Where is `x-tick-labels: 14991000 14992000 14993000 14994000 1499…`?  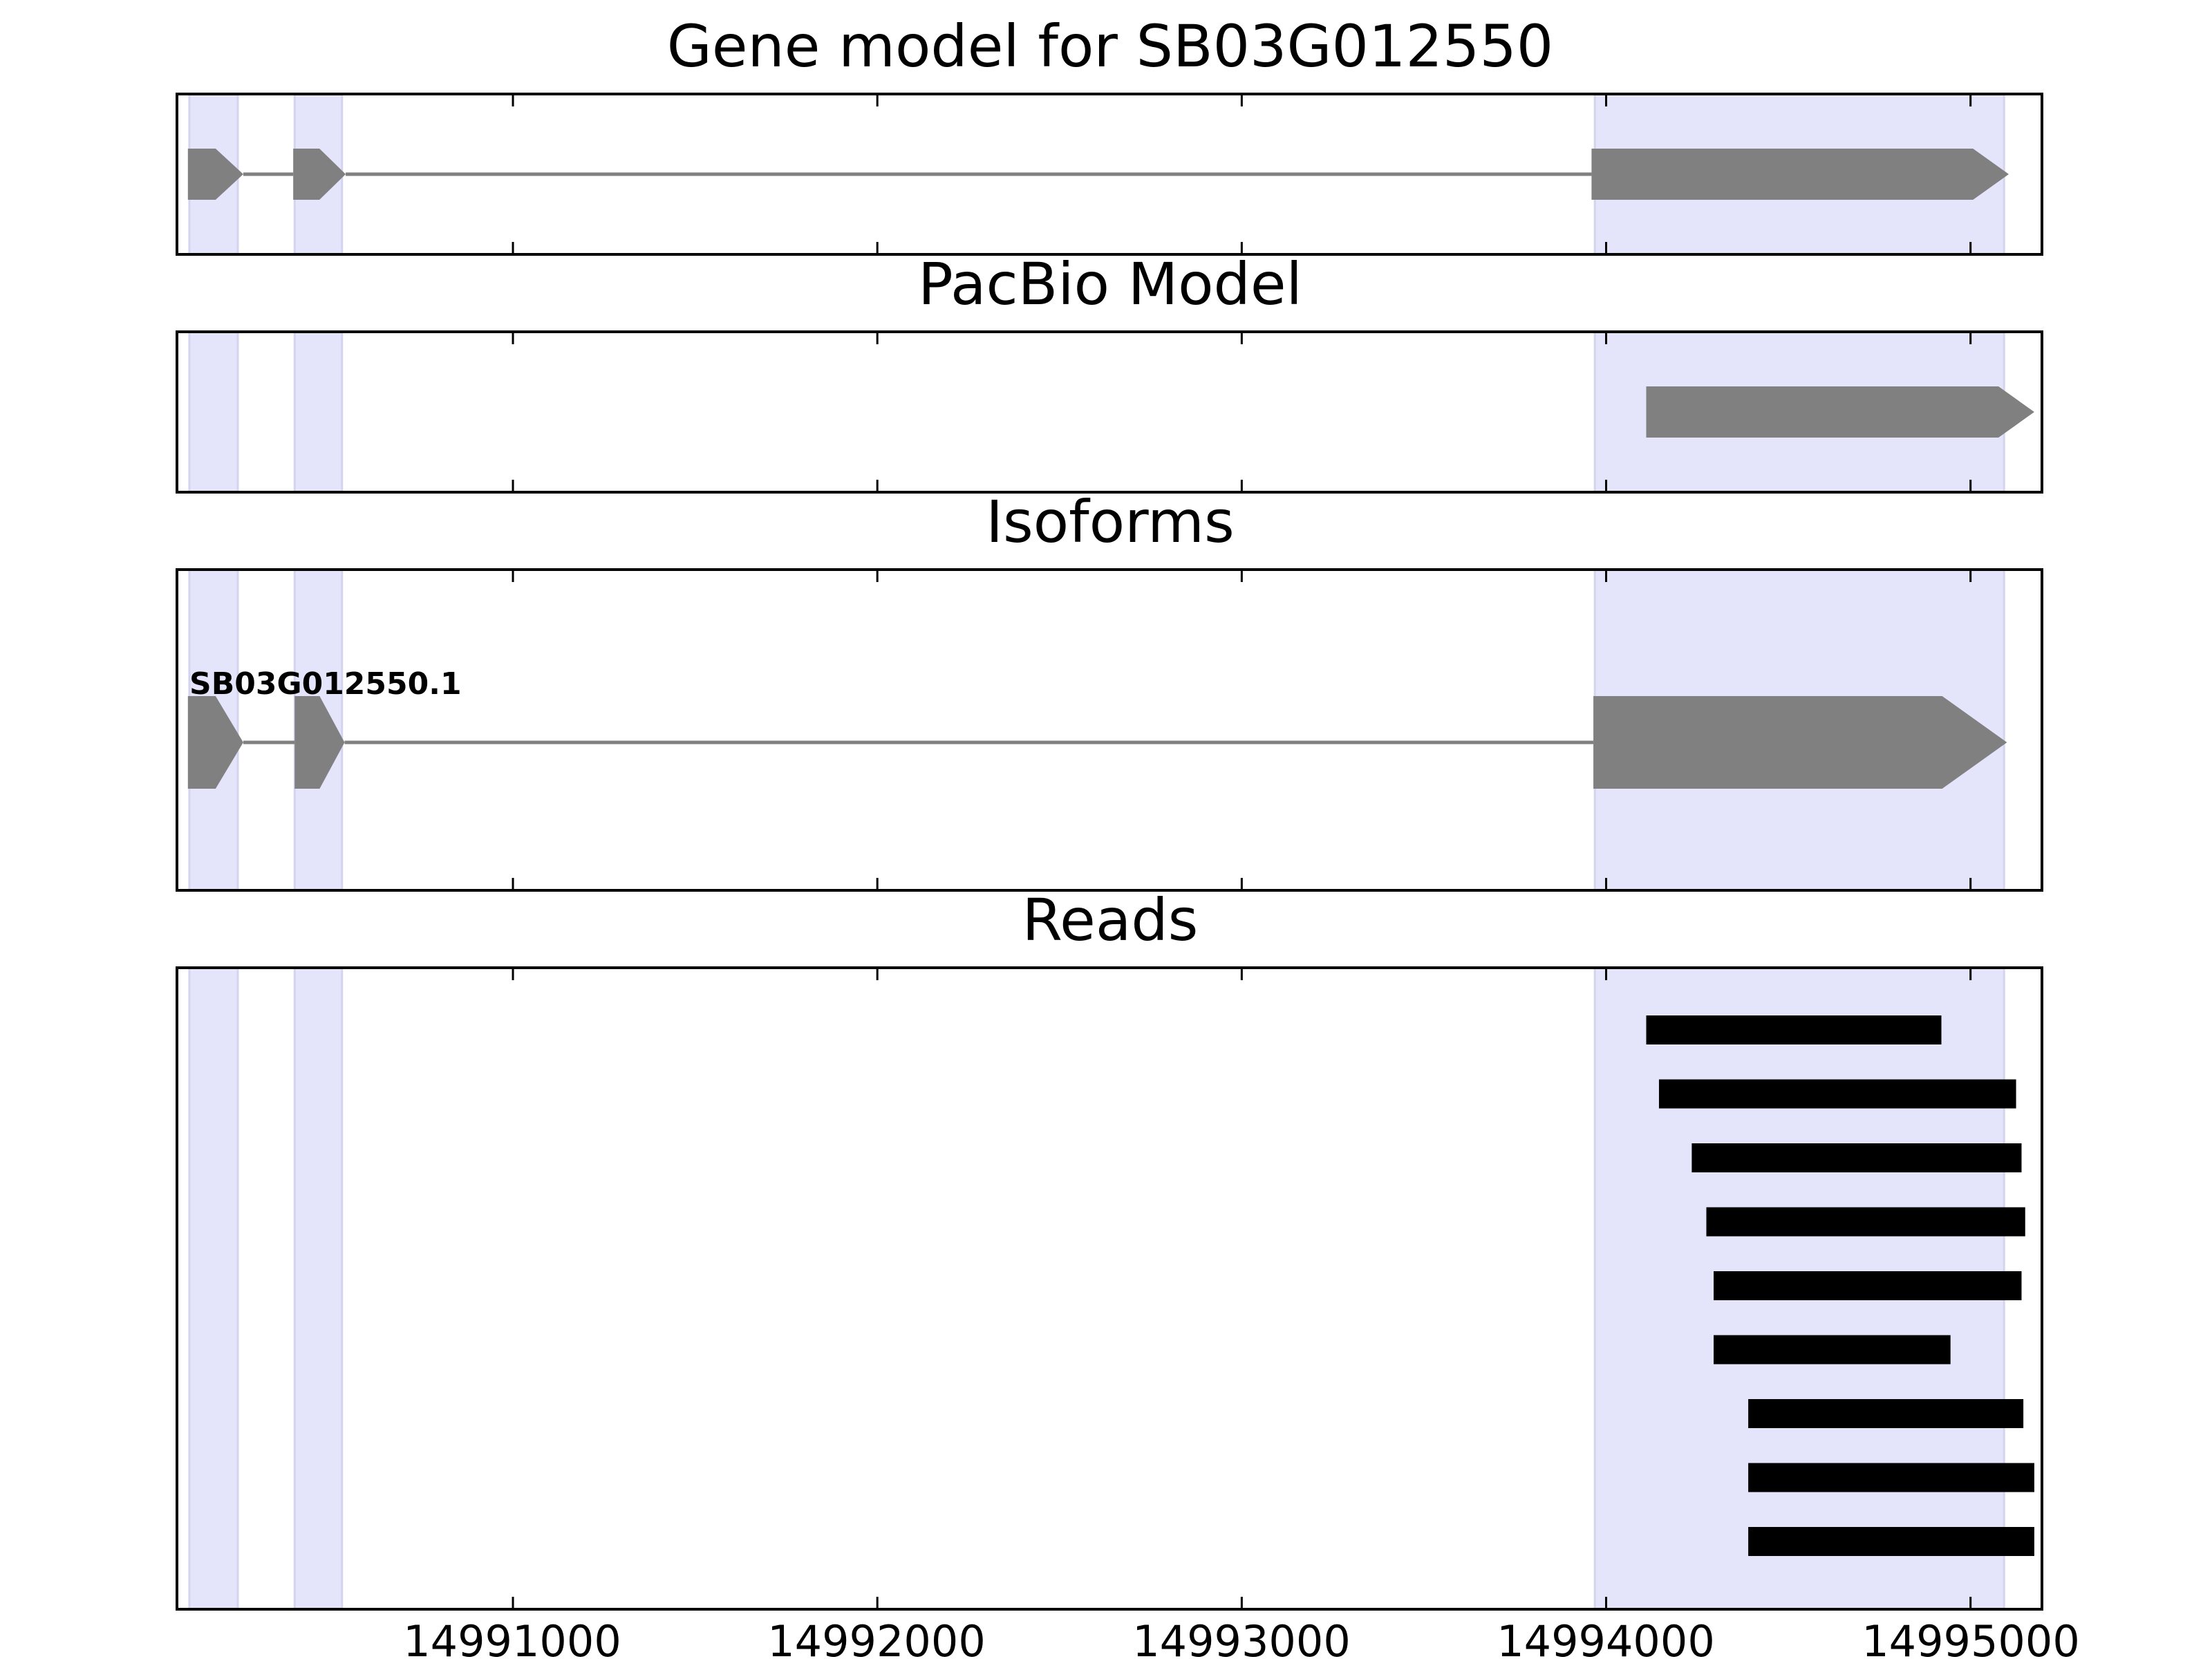
x-tick-labels: 14991000 14992000 14993000 14994000 1499… is located at coordinates (1241, 1638).